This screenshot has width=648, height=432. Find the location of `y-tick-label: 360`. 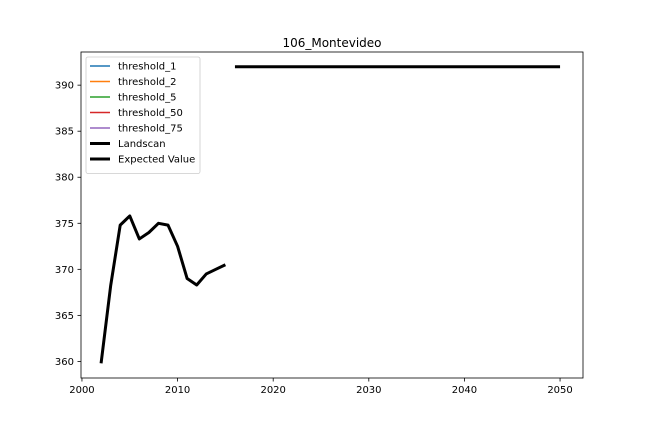

y-tick-label: 360 is located at coordinates (64, 362).